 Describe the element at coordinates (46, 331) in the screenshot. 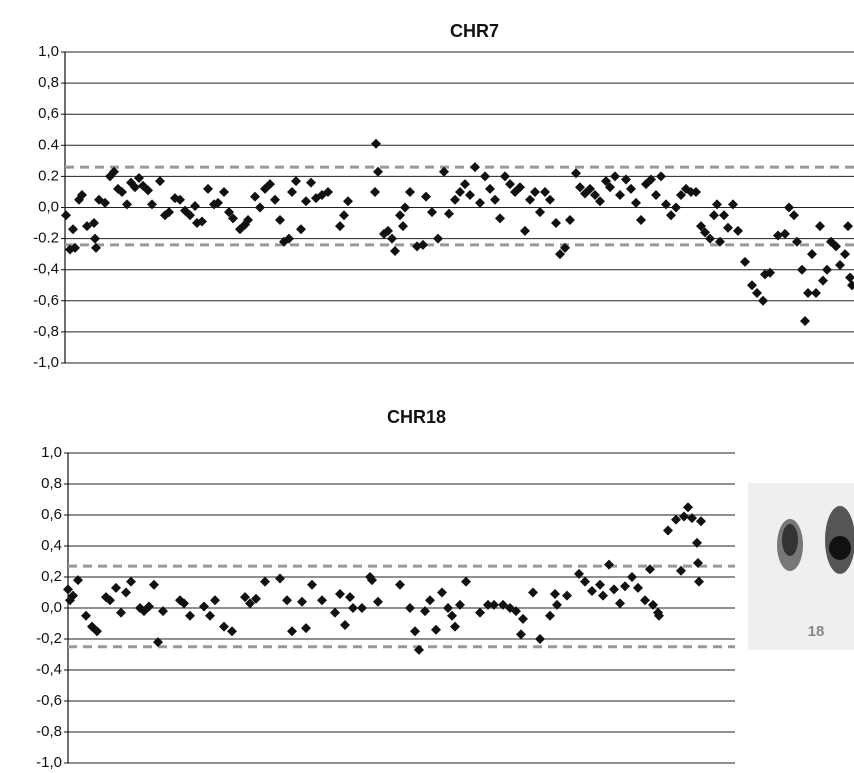

I see `y-tick-label: -0,8` at that location.